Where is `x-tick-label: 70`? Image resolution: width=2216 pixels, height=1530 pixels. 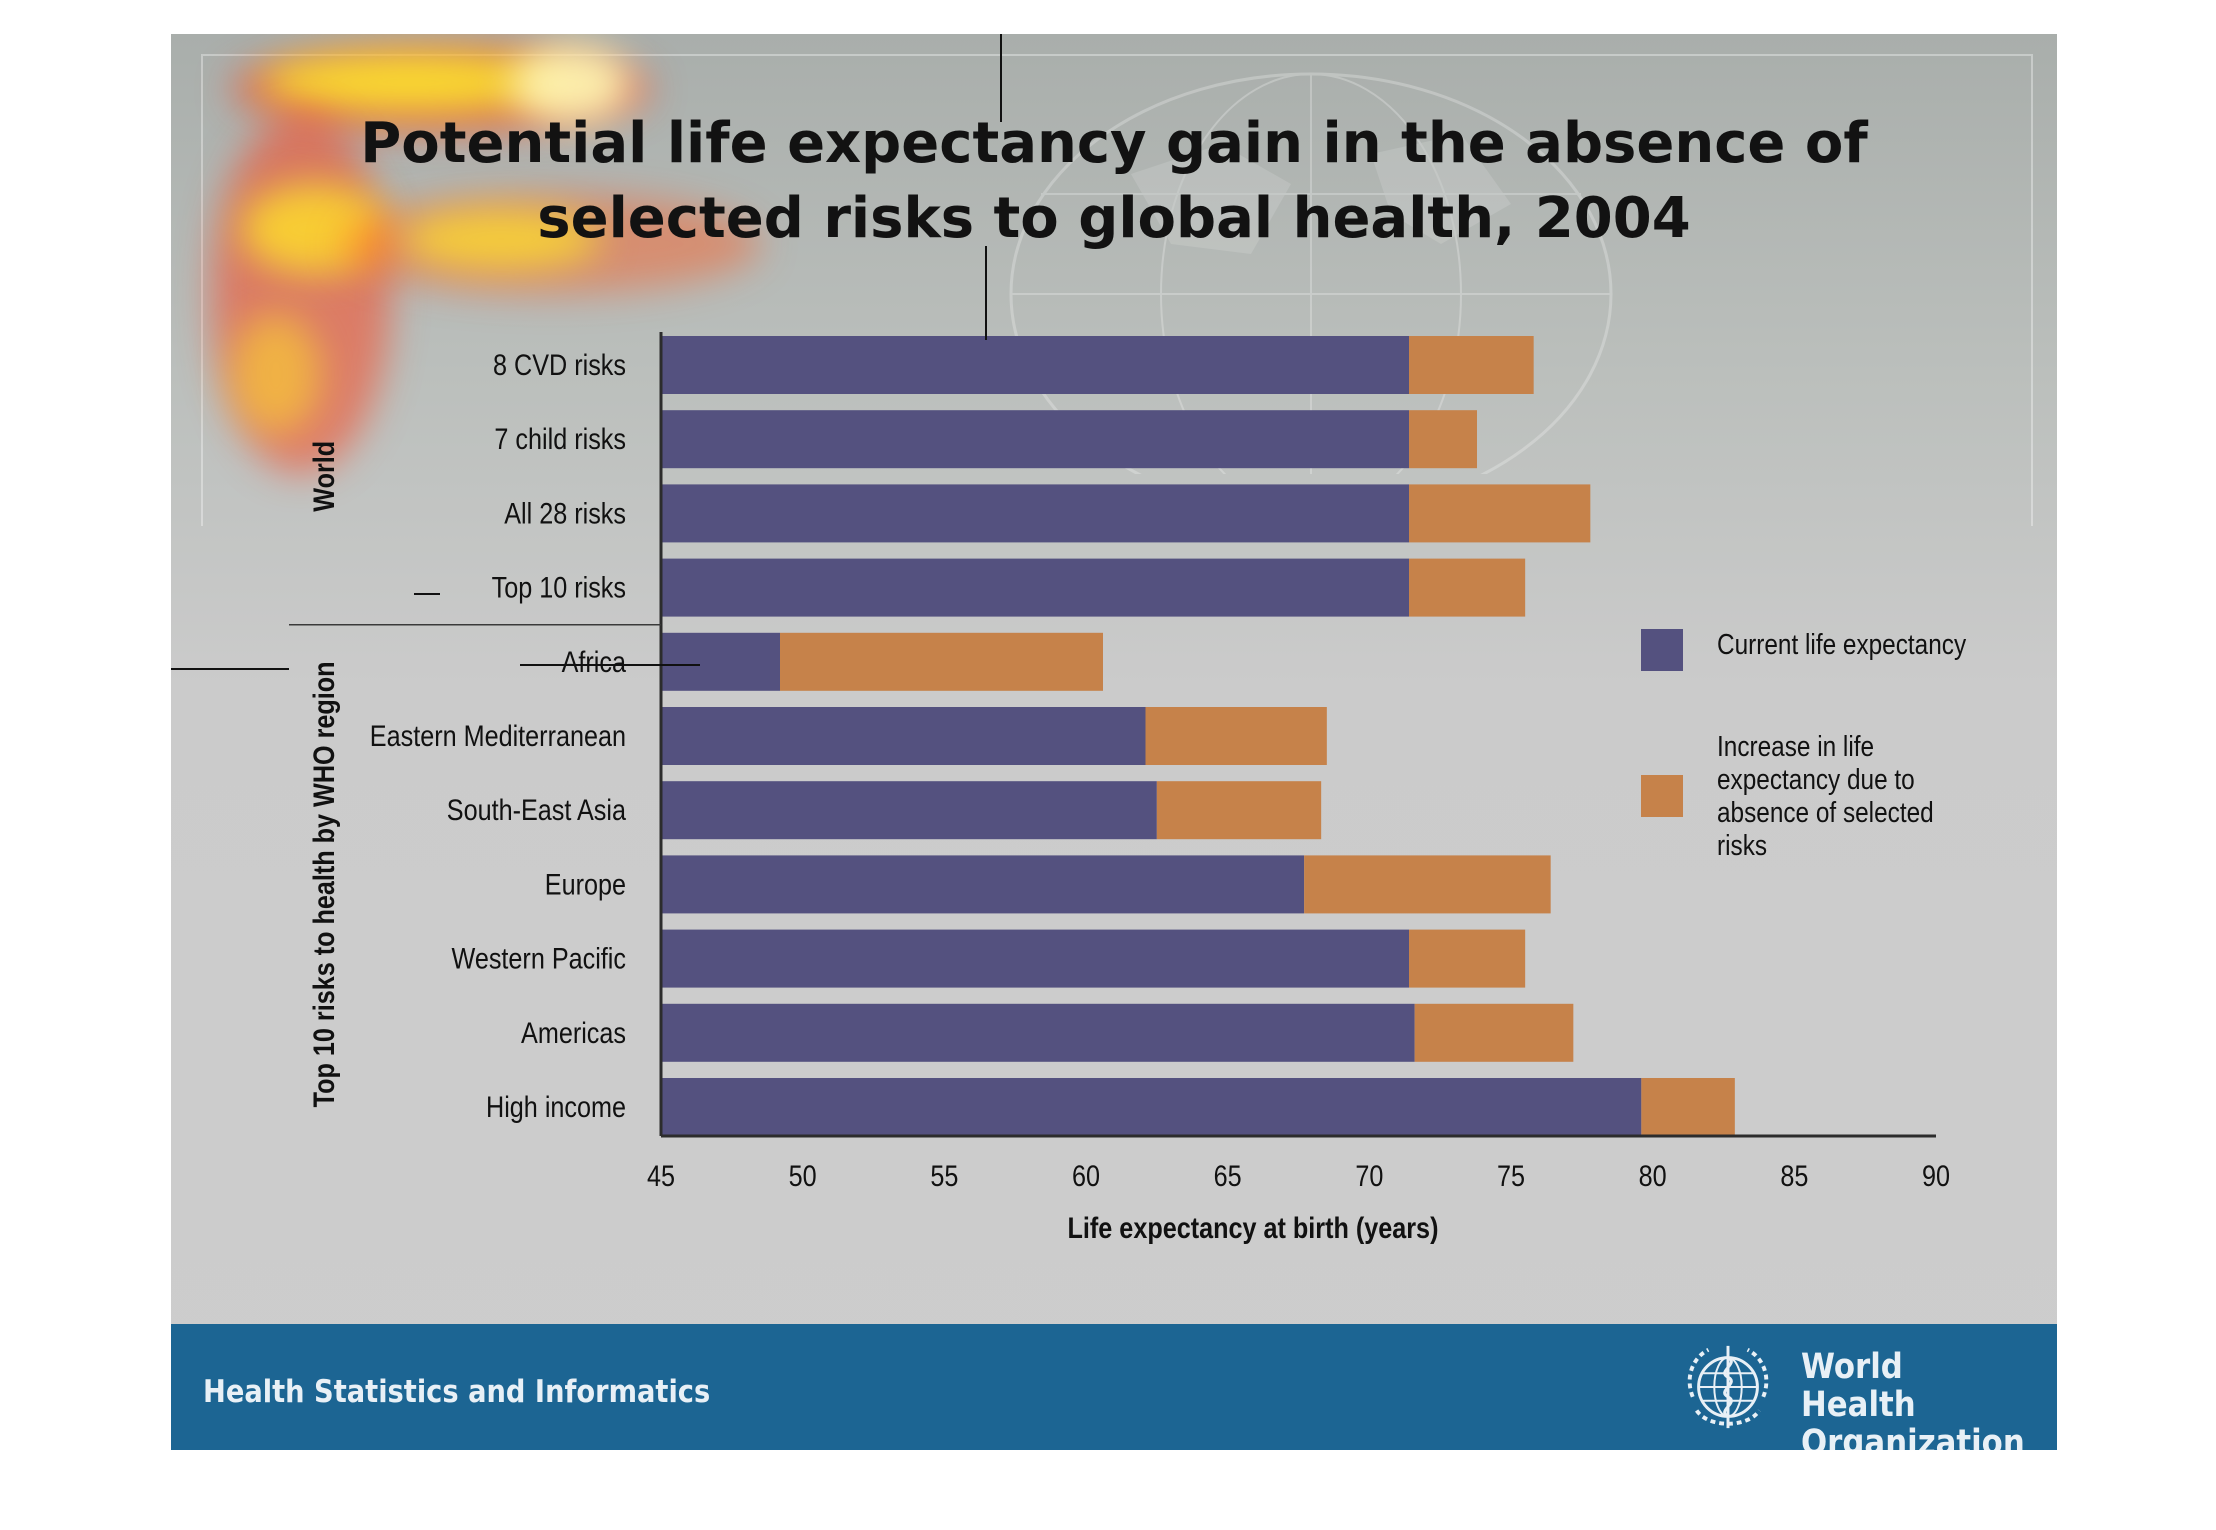 x-tick-label: 70 is located at coordinates (1369, 1176).